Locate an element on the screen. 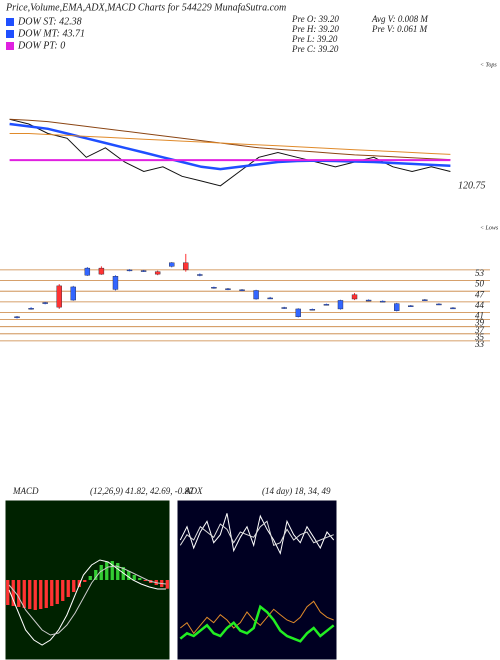  legend-label: DOW ST: 42.38 is located at coordinates (49, 21).